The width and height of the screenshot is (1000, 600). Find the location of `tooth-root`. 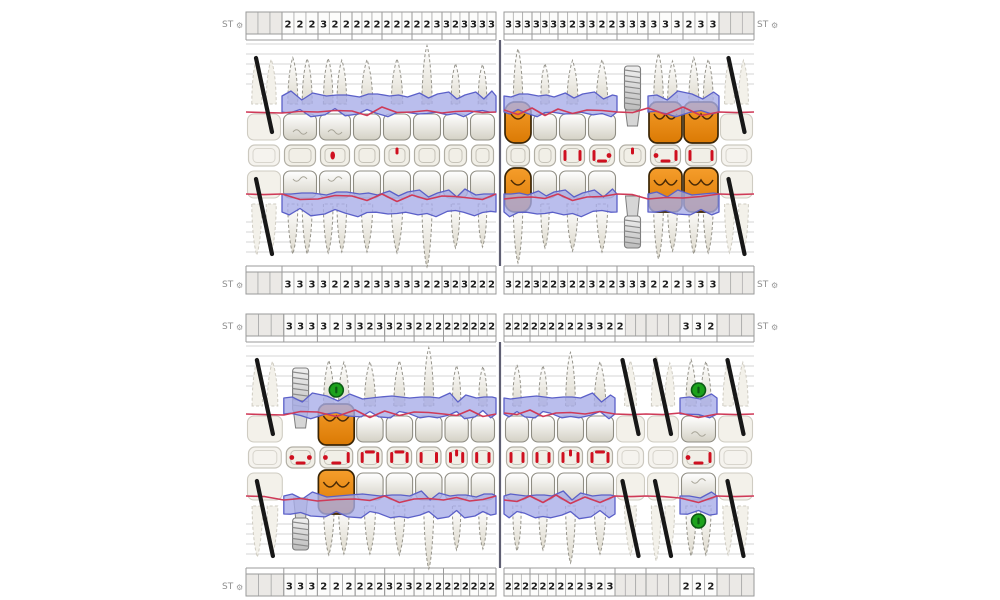

tooth-root is located at coordinates (517, 385).